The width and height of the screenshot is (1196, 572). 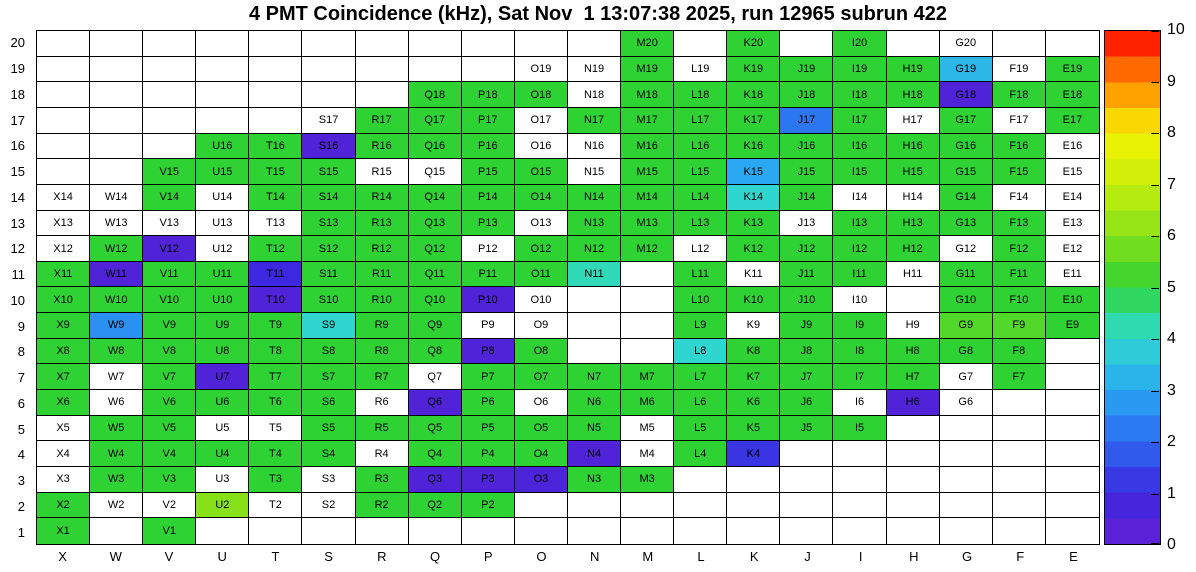 I want to click on y-axis-label: 17, so click(x=17, y=120).